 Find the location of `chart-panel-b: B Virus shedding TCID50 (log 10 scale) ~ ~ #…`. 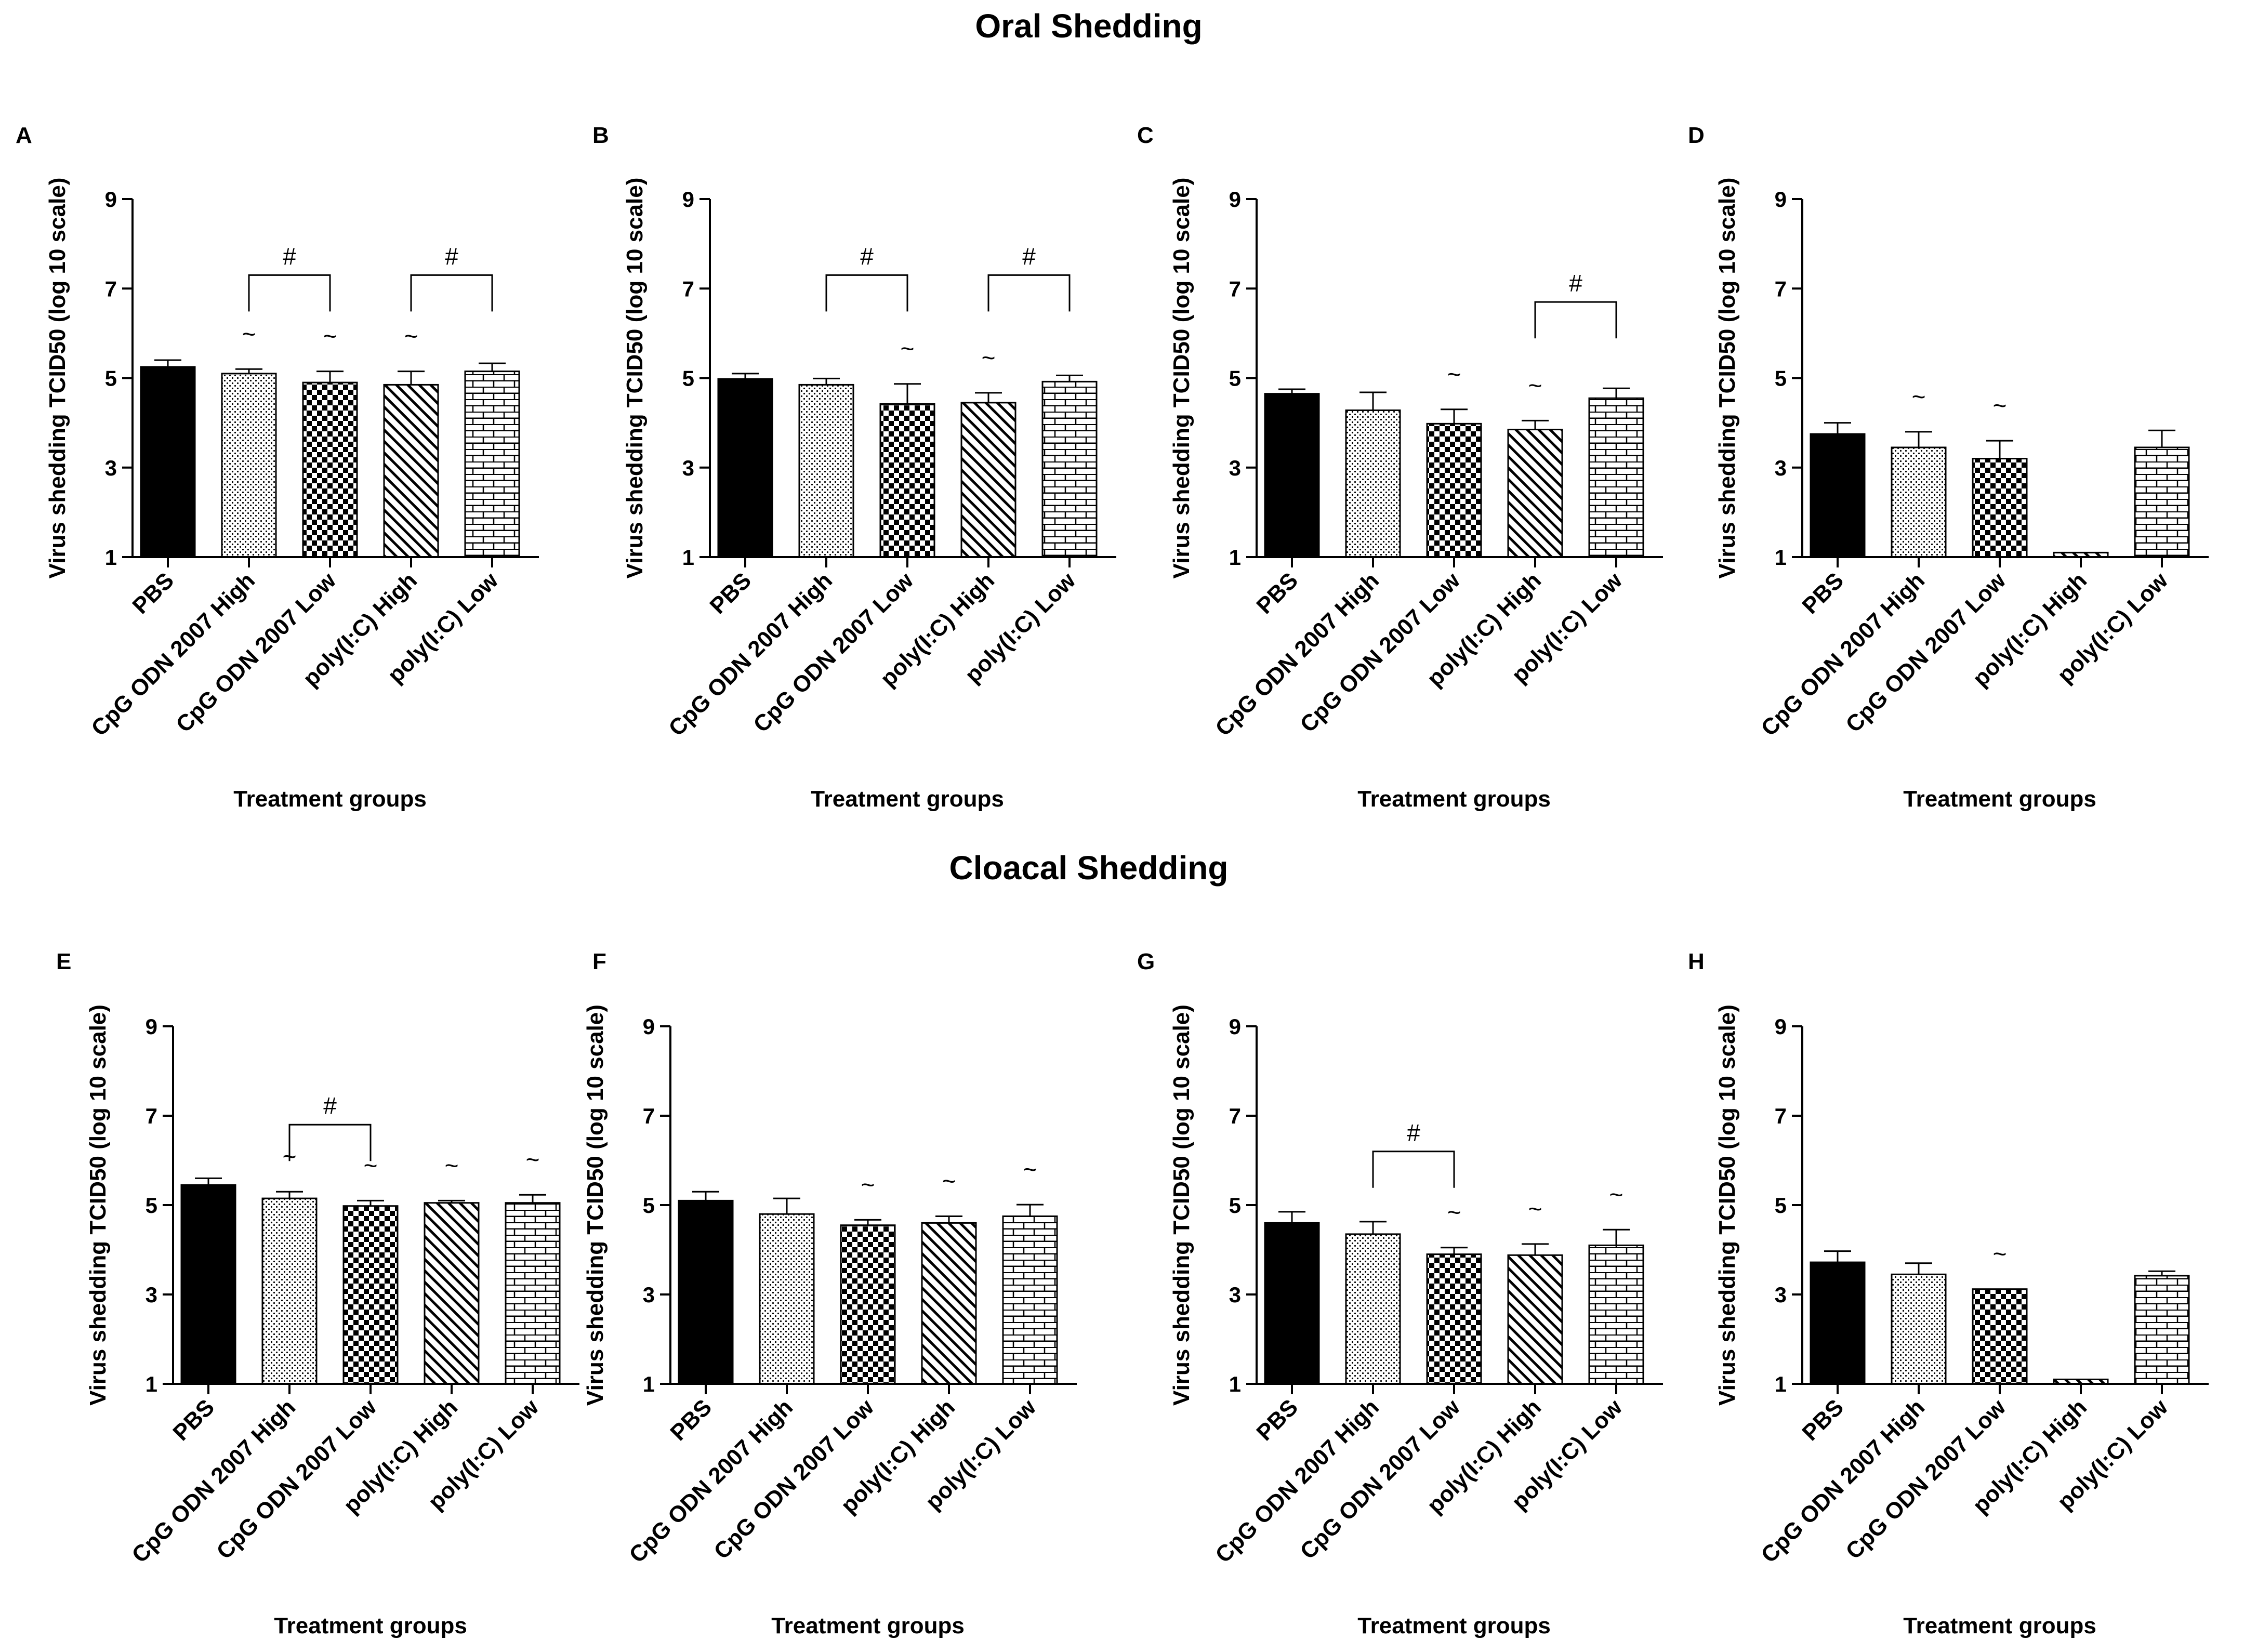

chart-panel-b: B Virus shedding TCID50 (log 10 scale) ~ ~ #… is located at coordinates (854, 467).